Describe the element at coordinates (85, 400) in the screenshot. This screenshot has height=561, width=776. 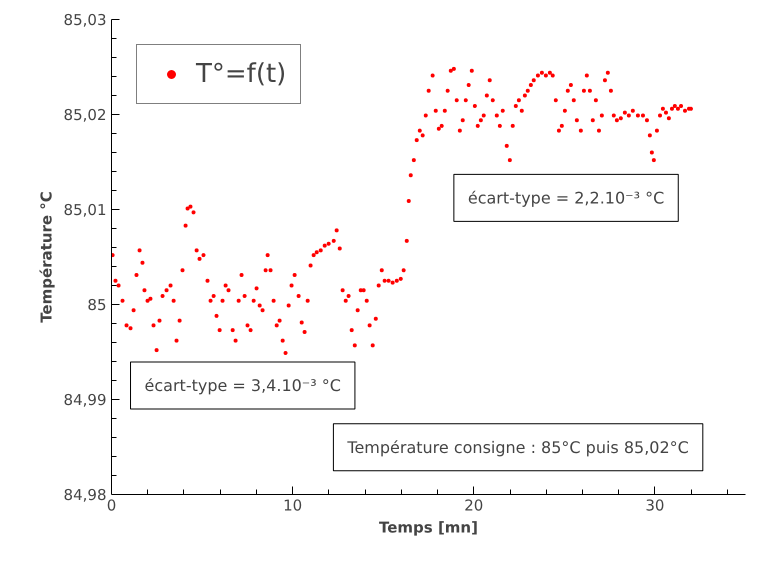
I see `y-tick-label: 84,99` at that location.